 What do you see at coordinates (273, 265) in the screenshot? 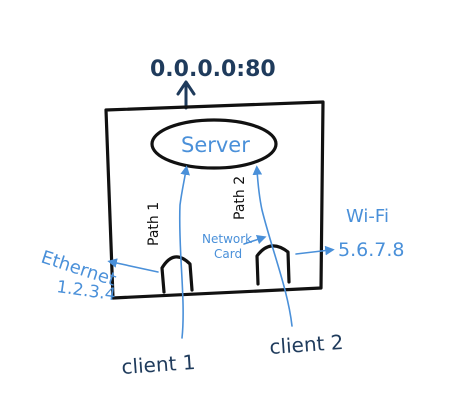
I see `wifi-port` at bounding box center [273, 265].